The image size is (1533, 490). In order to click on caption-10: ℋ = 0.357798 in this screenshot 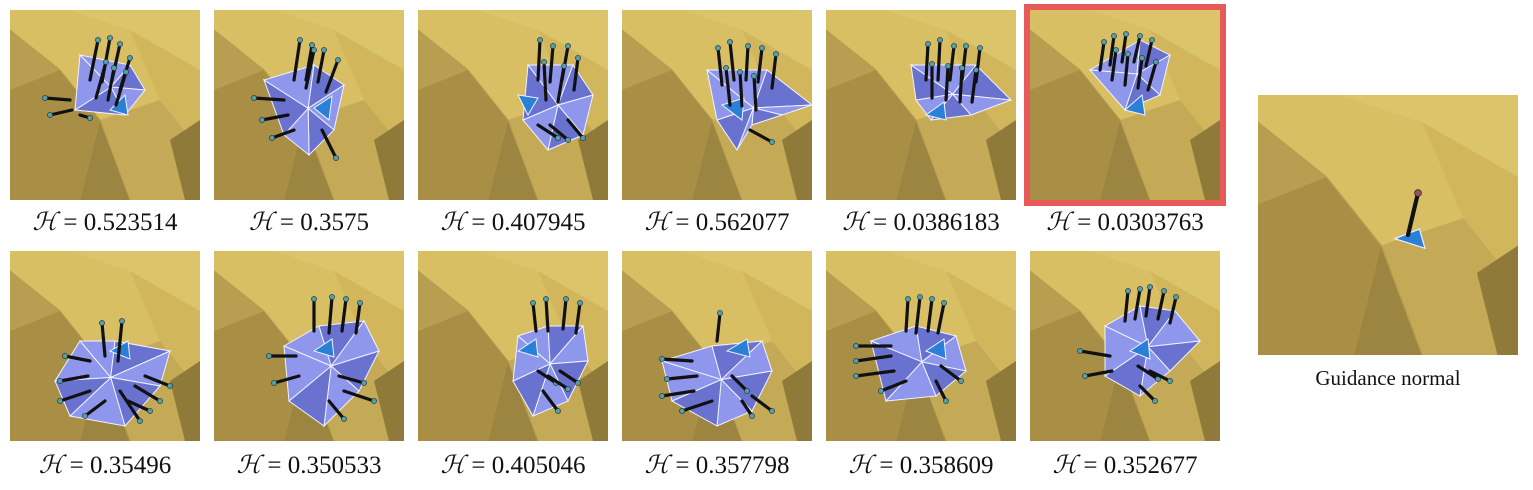, I will do `click(717, 464)`.